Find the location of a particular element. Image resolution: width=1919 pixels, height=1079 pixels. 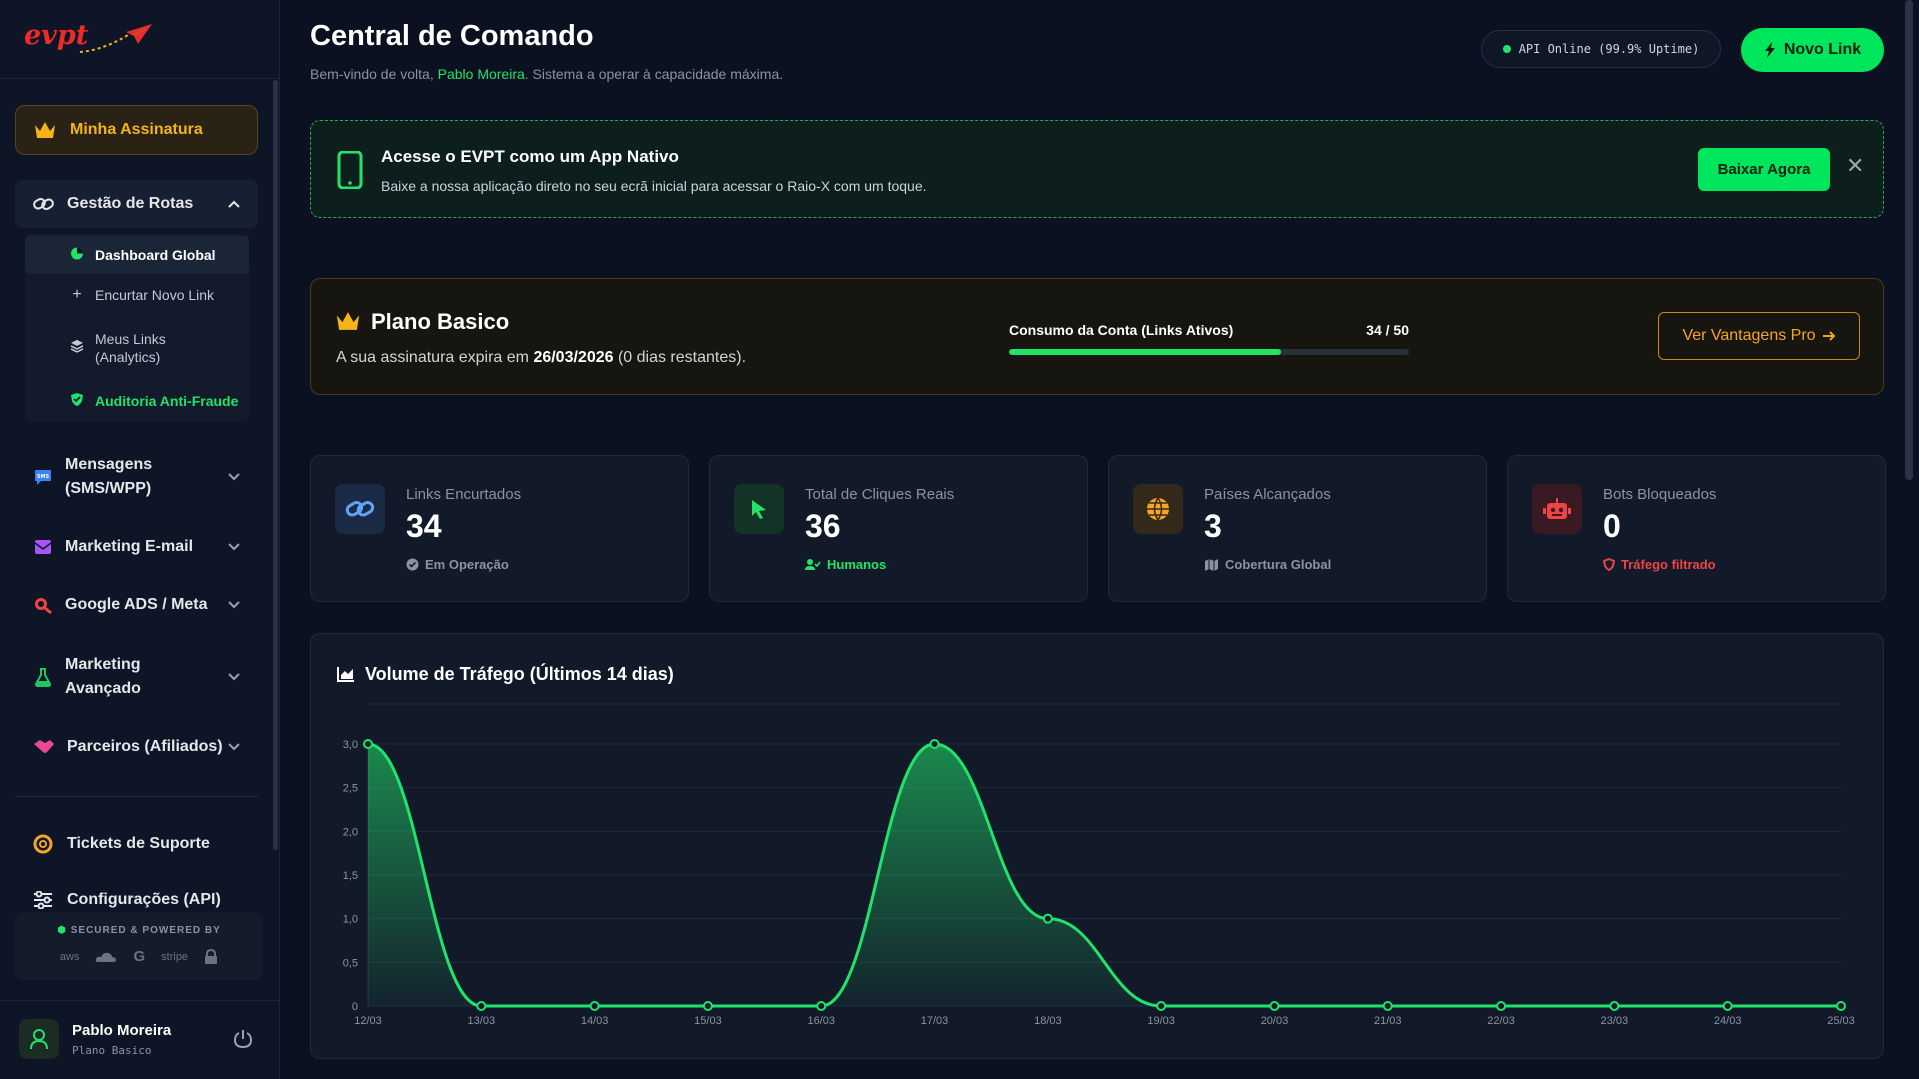

shield-check-icon is located at coordinates (77, 401).